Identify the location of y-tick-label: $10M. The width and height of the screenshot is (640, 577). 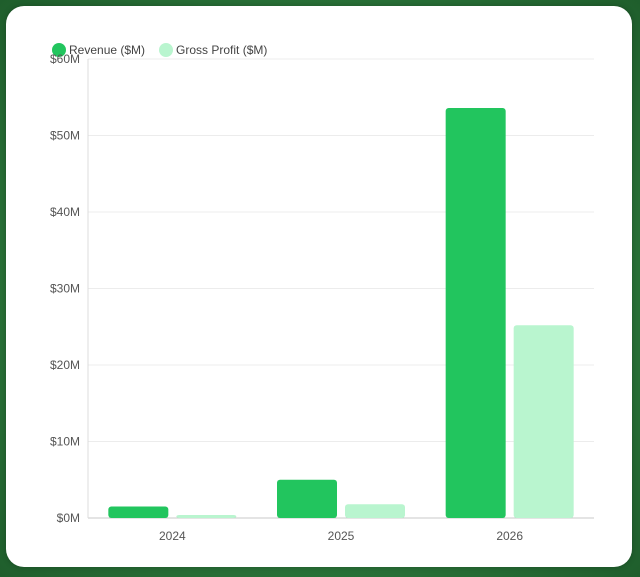
(65, 442).